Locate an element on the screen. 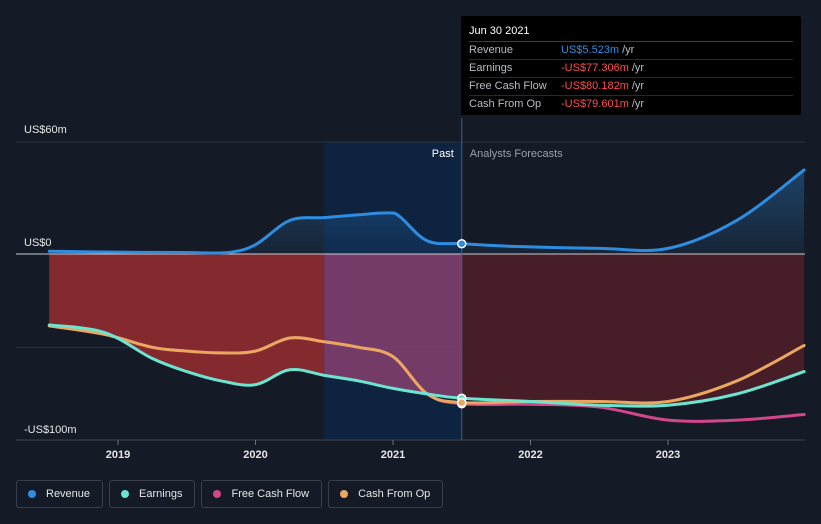  legend-item-revenue: Revenue is located at coordinates (60, 494).